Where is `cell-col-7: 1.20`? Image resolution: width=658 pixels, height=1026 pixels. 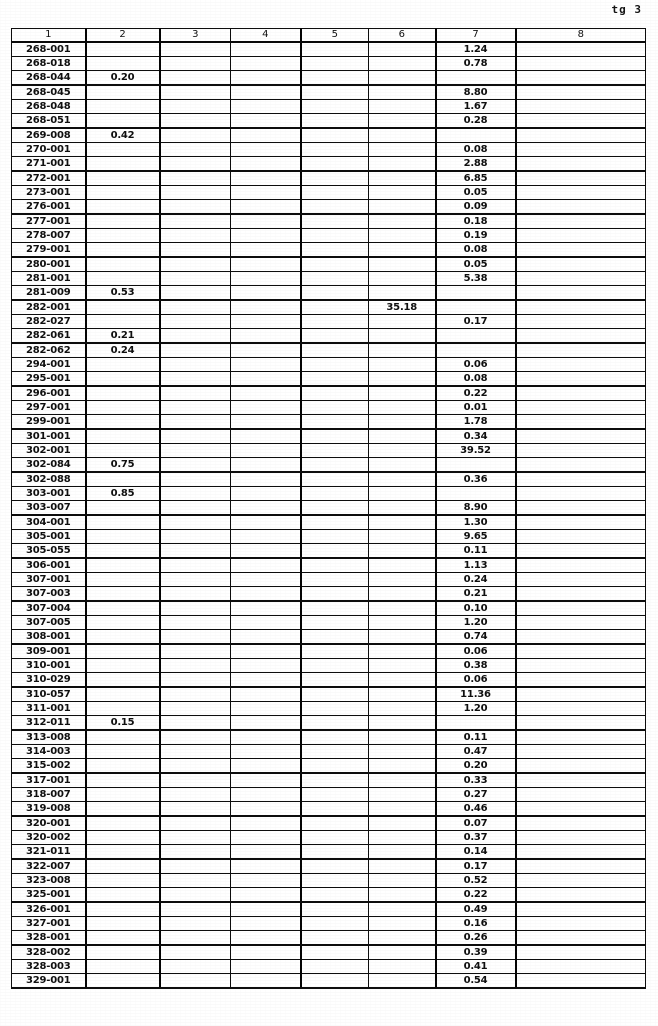
cell-col-7: 1.20 is located at coordinates (475, 622).